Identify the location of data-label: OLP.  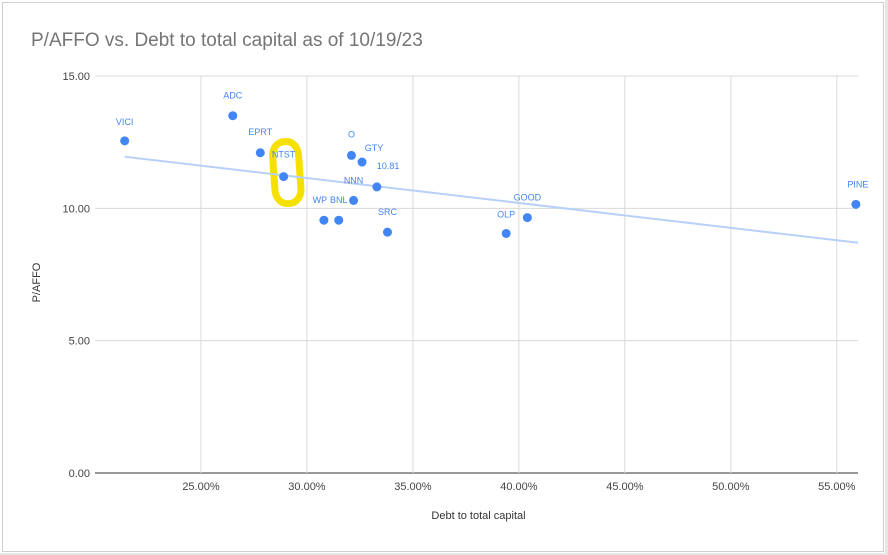
(506, 214).